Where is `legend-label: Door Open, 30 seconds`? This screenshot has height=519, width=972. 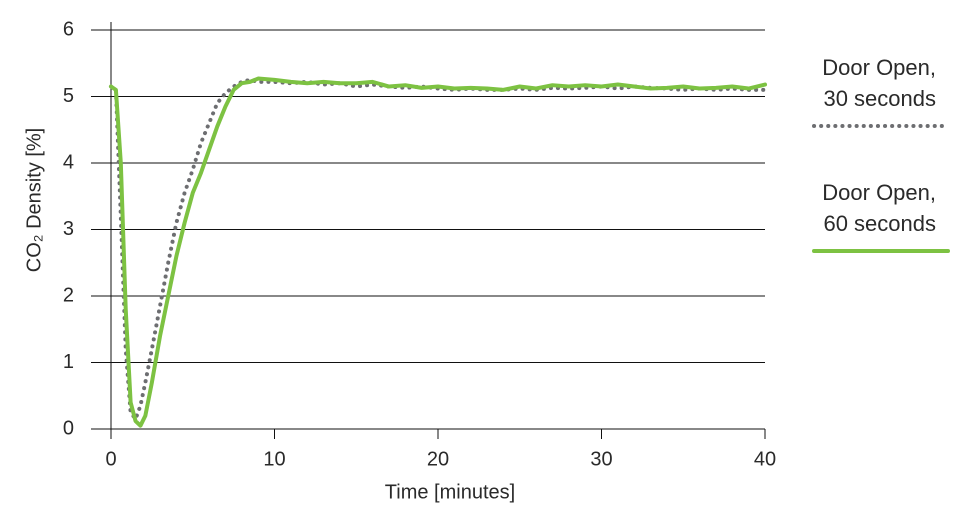
legend-label: Door Open, 30 seconds is located at coordinates (879, 83).